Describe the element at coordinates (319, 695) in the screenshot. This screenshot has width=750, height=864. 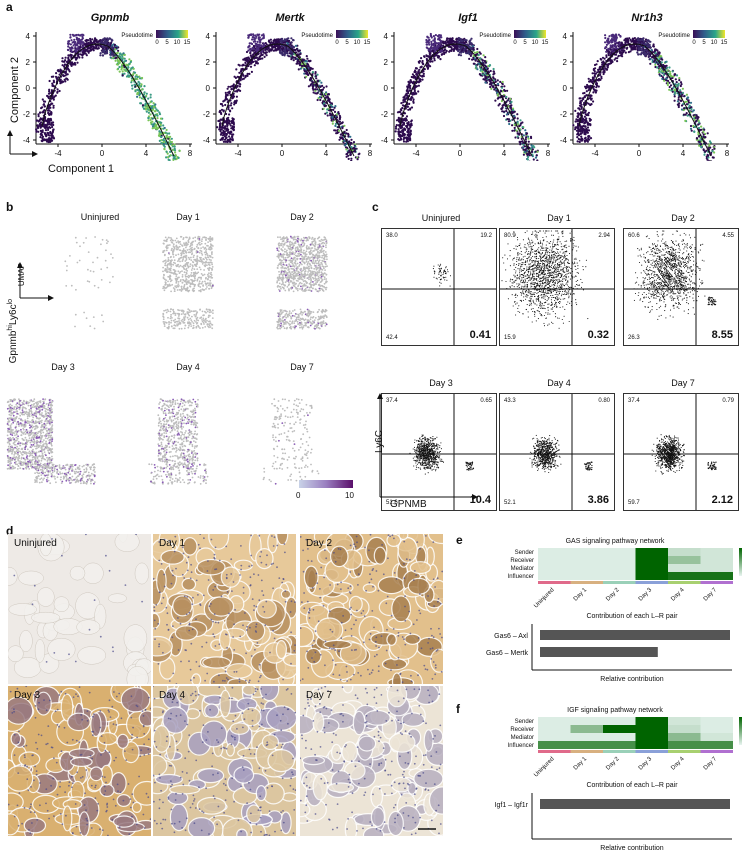
I see `ihc-label: Day 7` at that location.